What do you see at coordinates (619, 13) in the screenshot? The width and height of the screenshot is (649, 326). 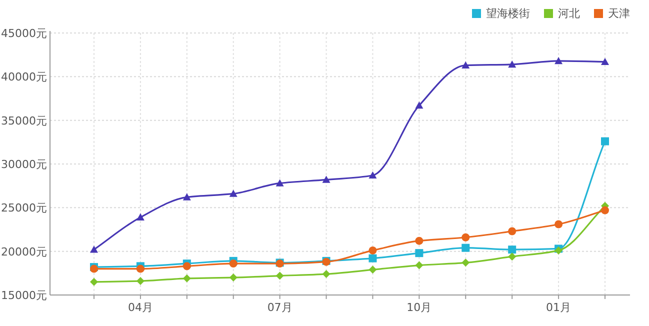 I see `legend-label: 天津` at bounding box center [619, 13].